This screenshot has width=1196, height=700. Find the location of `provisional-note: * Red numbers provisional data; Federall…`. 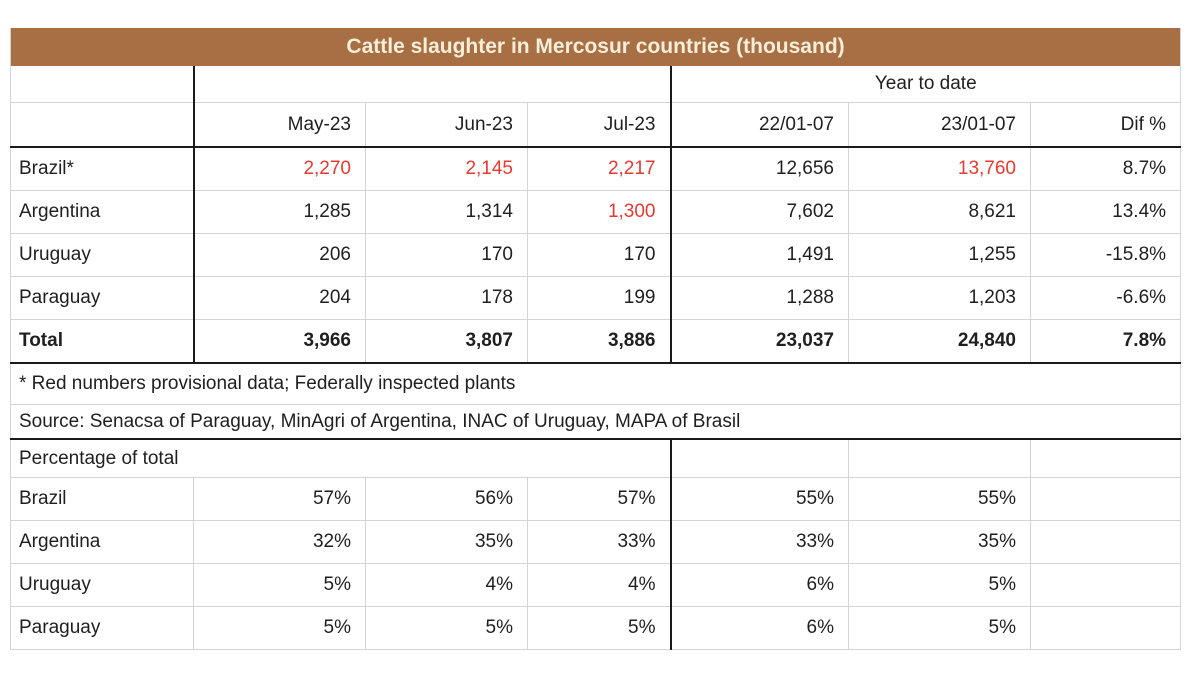

provisional-note: * Red numbers provisional data; Federall… is located at coordinates (595, 384).